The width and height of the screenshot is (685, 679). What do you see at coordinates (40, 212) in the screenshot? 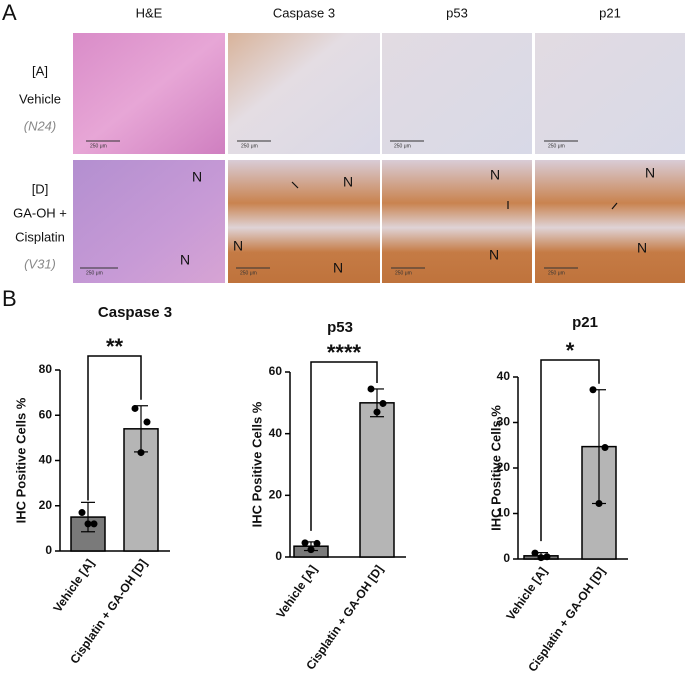
I see `row-name: GA-OH +` at bounding box center [40, 212].